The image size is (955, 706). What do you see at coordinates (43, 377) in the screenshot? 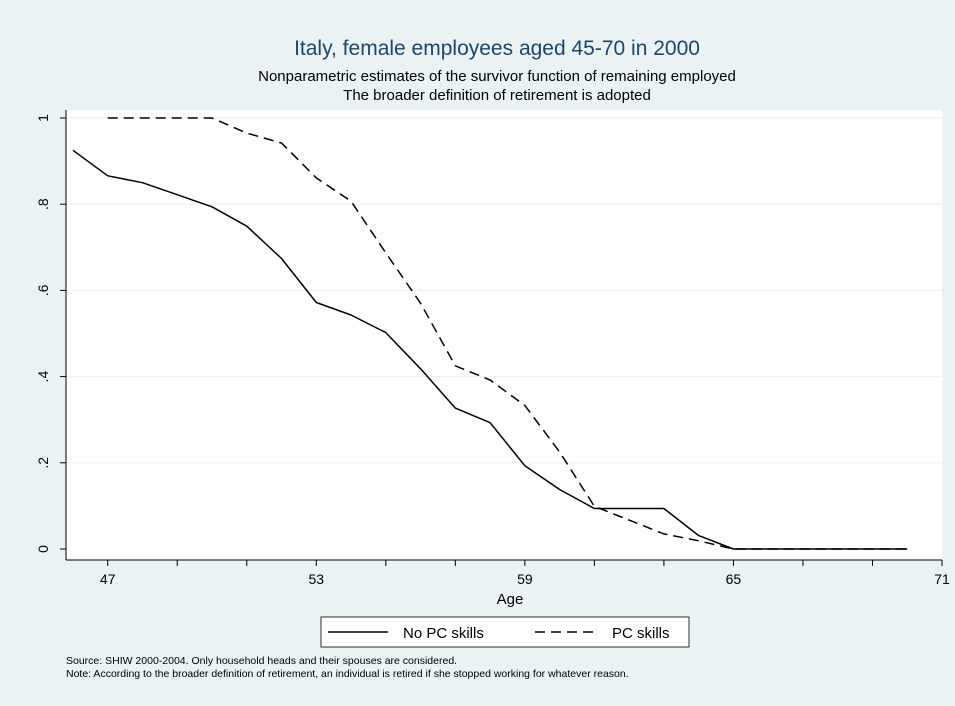
I see `y-tick-label: .4` at bounding box center [43, 377].